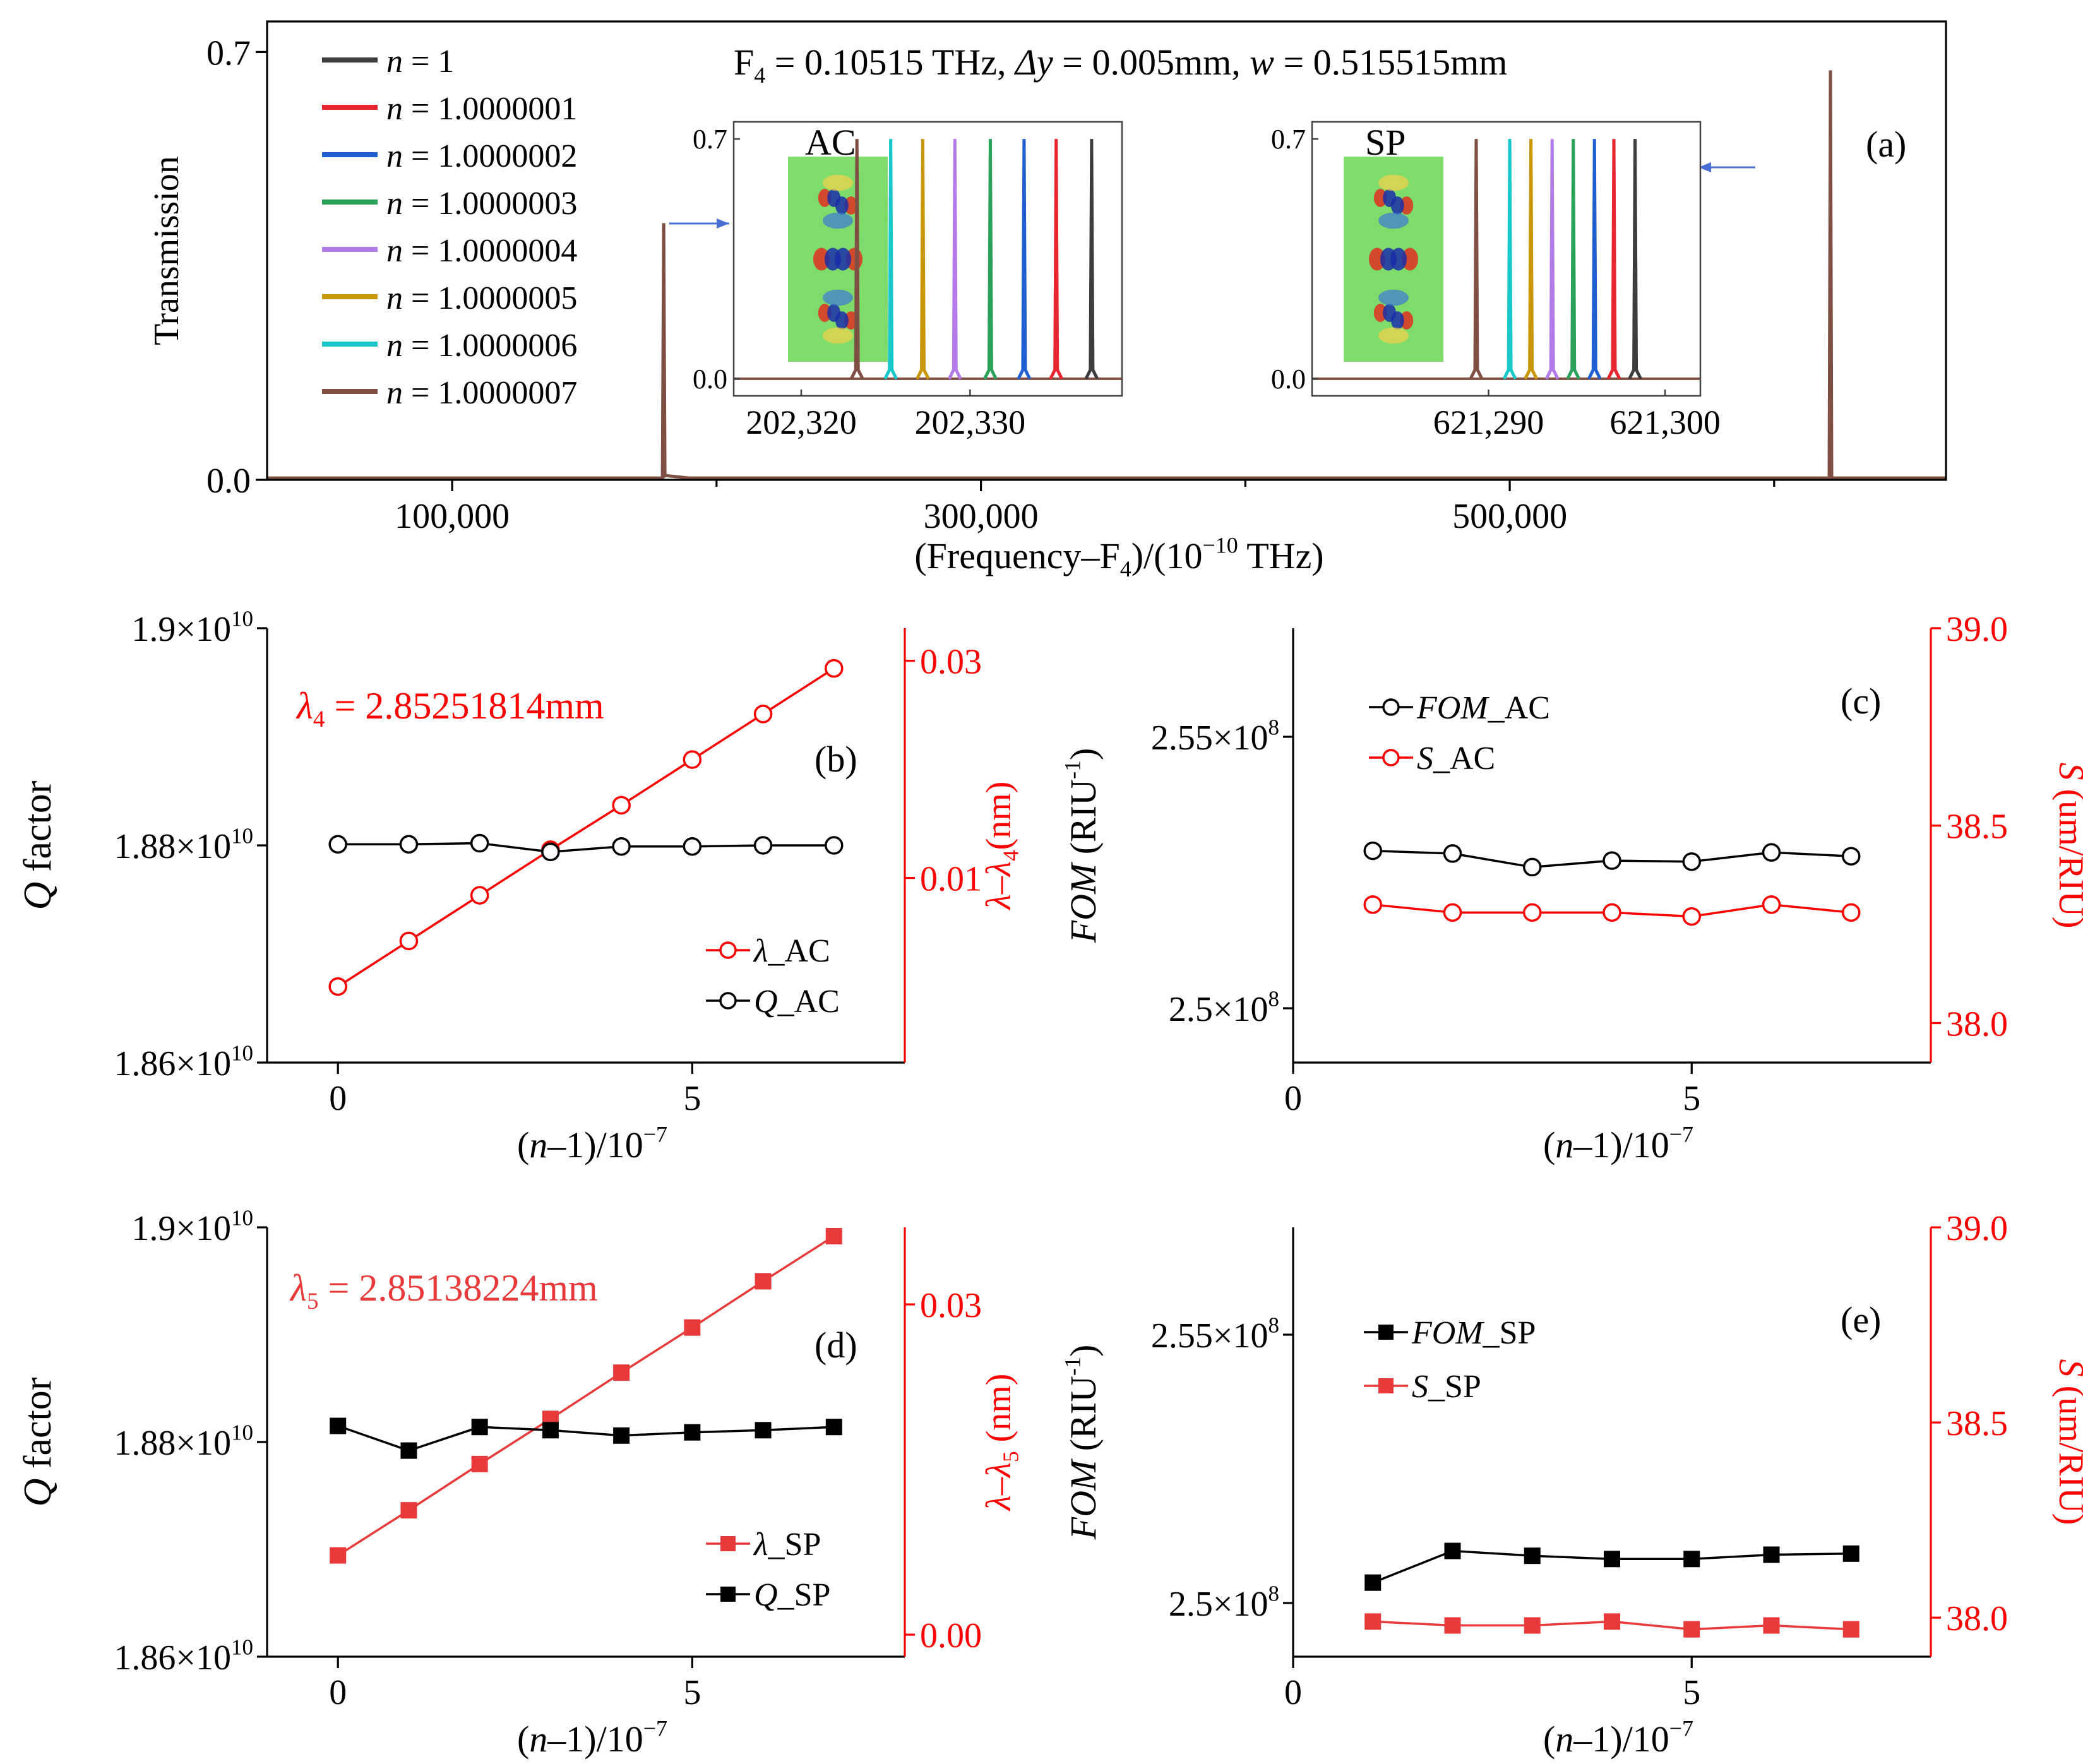  What do you see at coordinates (710, 139) in the screenshot?
I see `inset-y-tick-label: 0.7` at bounding box center [710, 139].